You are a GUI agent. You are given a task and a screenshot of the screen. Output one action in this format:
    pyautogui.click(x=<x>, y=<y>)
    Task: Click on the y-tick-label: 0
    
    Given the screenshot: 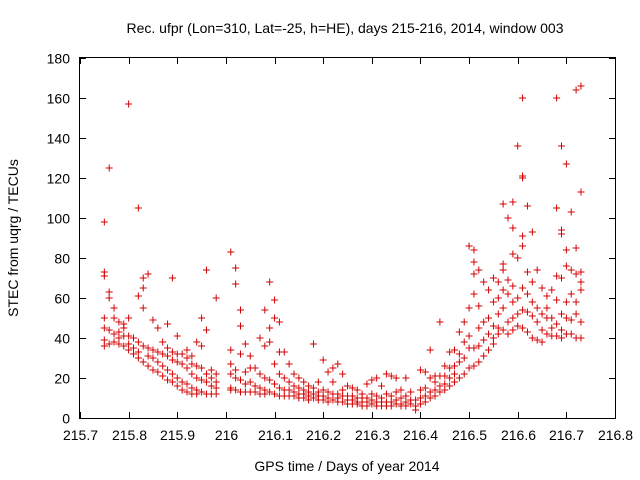 What is the action you would take?
    pyautogui.click(x=66, y=419)
    